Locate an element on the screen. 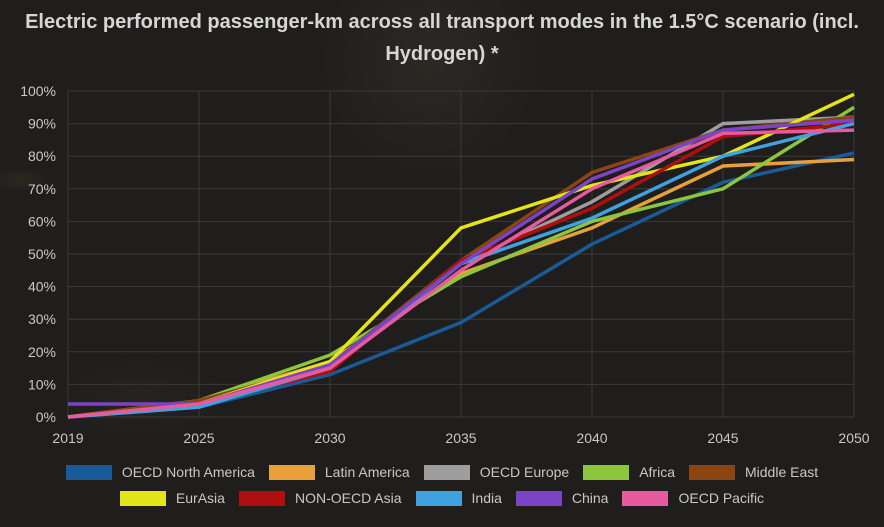 This screenshot has height=527, width=884. legend-item-middle-east: Middle East is located at coordinates (753, 472).